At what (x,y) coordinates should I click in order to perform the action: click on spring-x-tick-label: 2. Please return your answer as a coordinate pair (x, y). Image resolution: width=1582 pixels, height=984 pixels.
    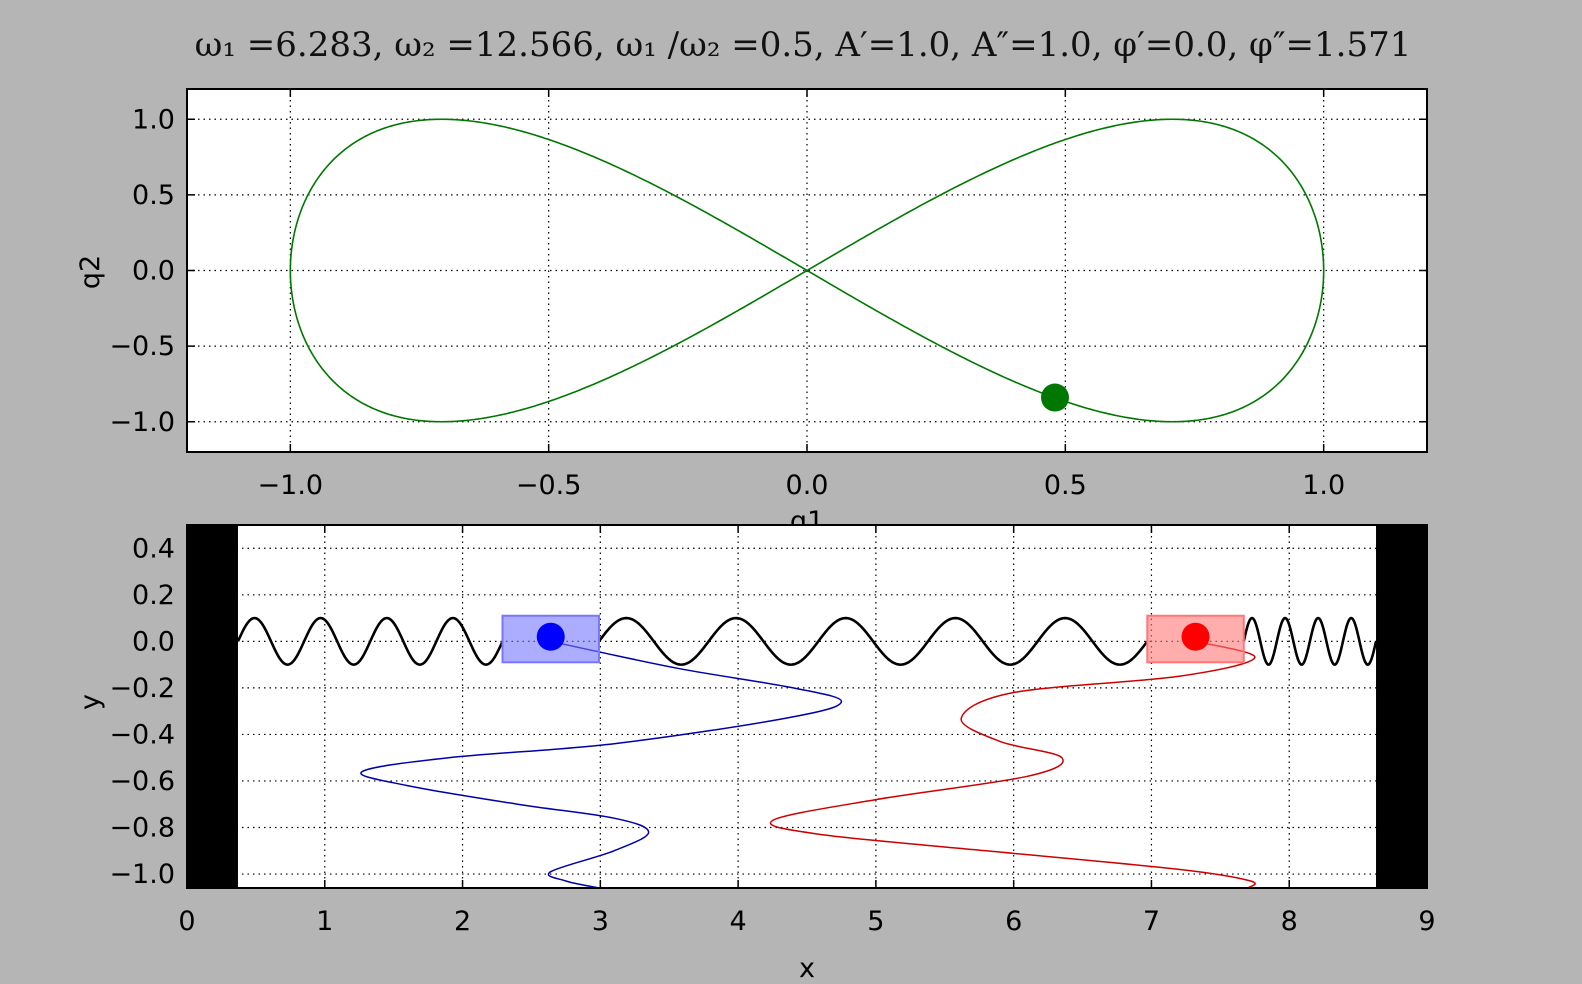
    Looking at the image, I should click on (462, 921).